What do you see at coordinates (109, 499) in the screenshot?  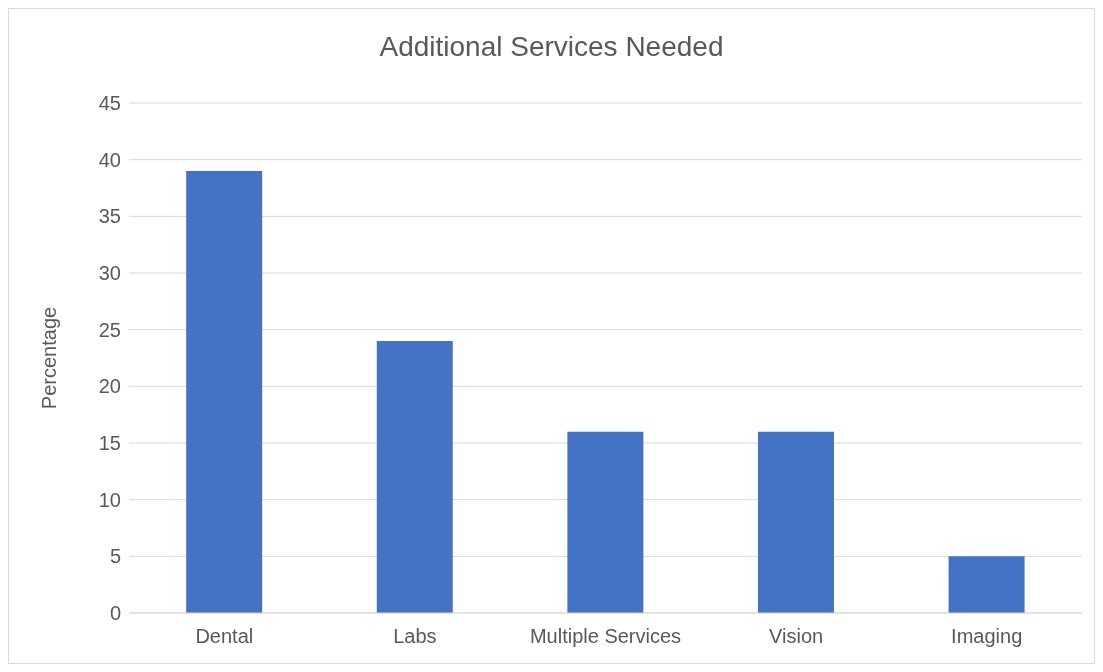 I see `y-tick-label: 10` at bounding box center [109, 499].